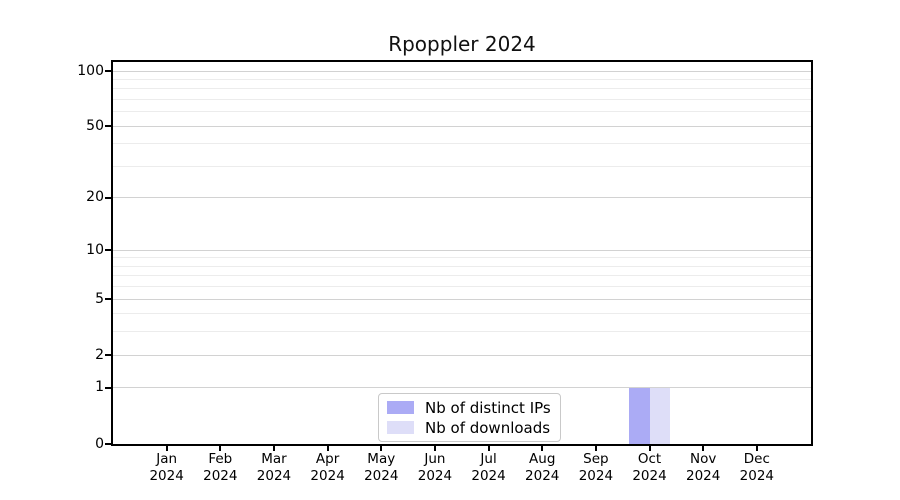 This screenshot has height=500, width=900. Describe the element at coordinates (95, 125) in the screenshot. I see `y-tick-label: 50` at that location.